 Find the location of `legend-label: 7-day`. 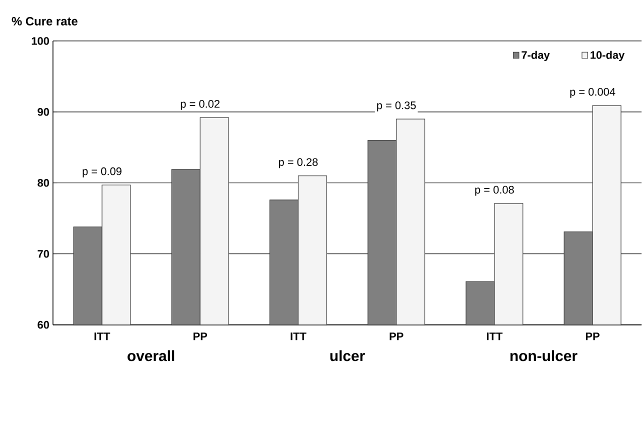

legend-label: 7-day is located at coordinates (536, 56).